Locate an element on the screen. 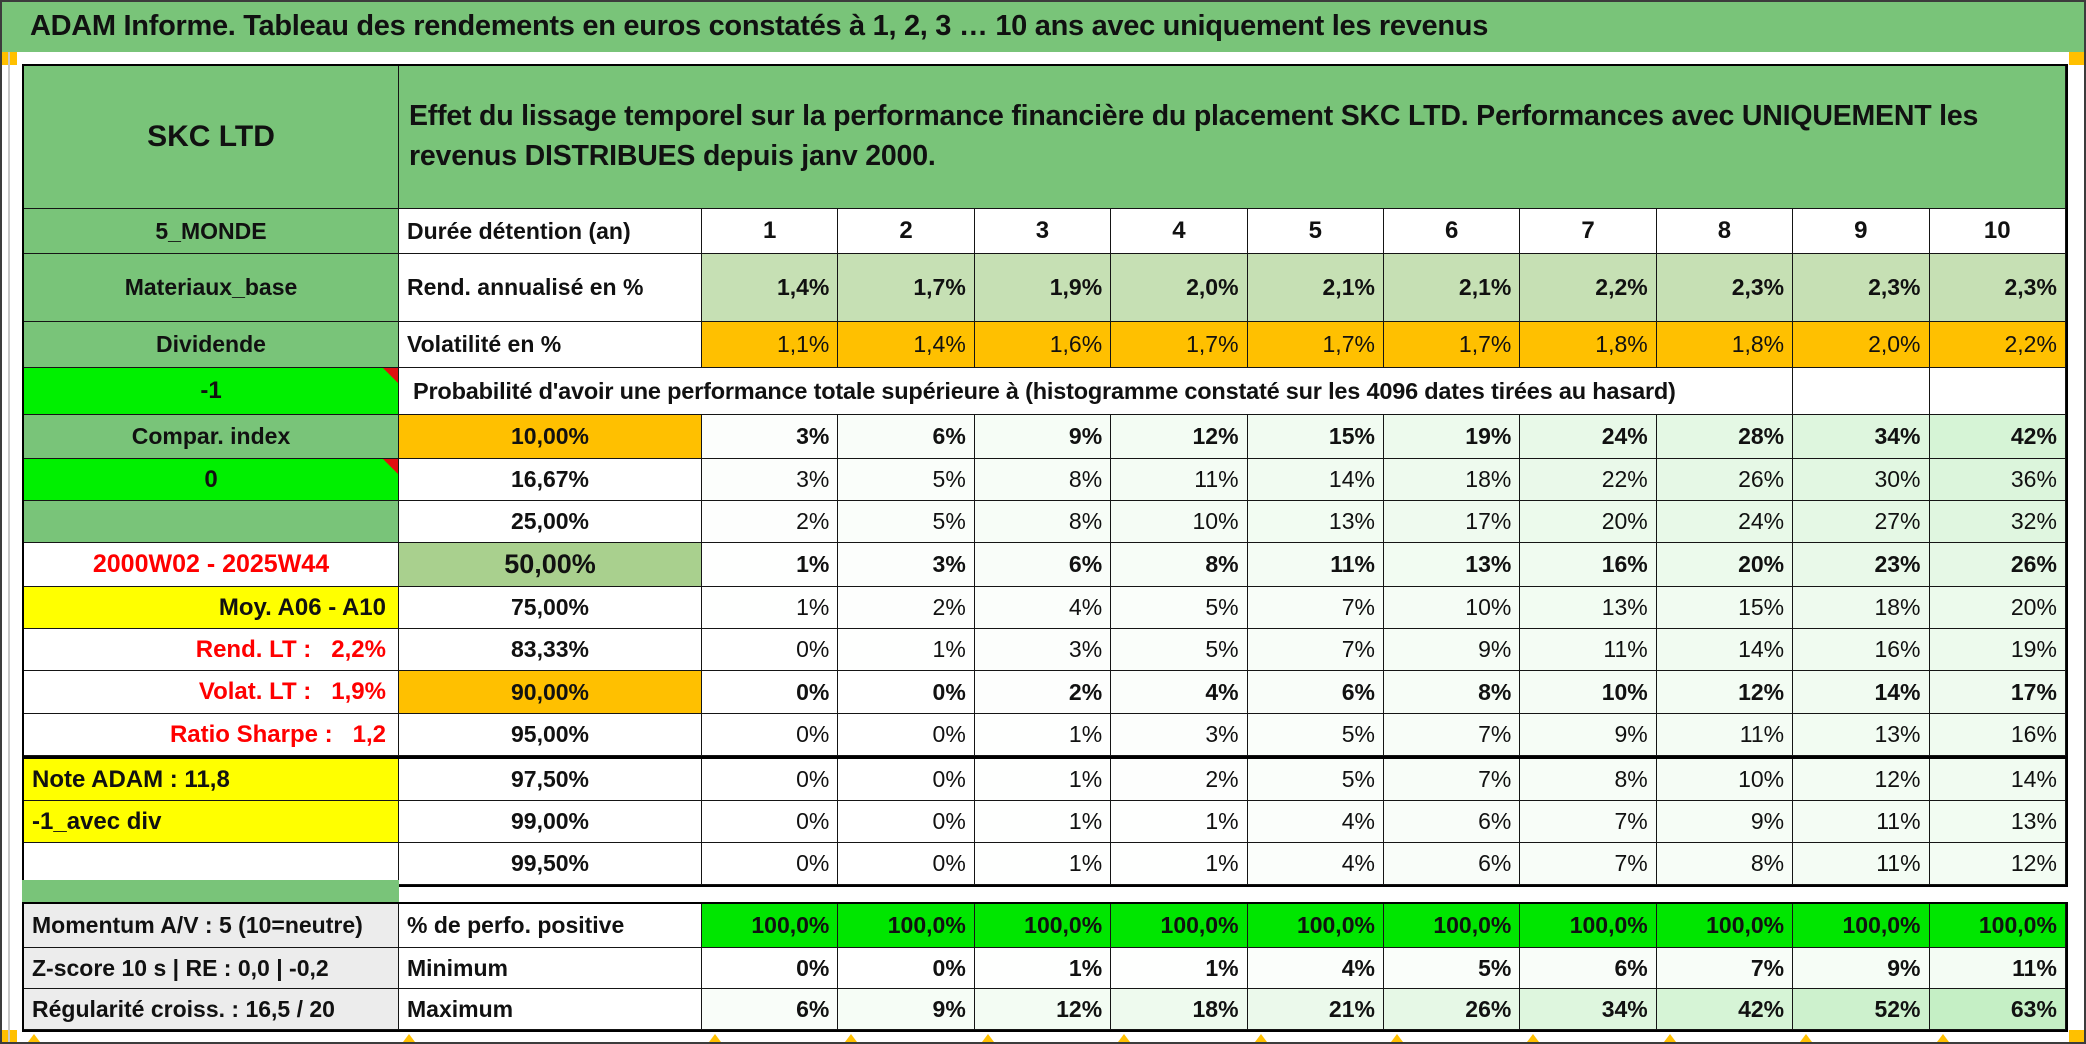 The image size is (2086, 1044). value-p90-y1: 0% is located at coordinates (770, 692).